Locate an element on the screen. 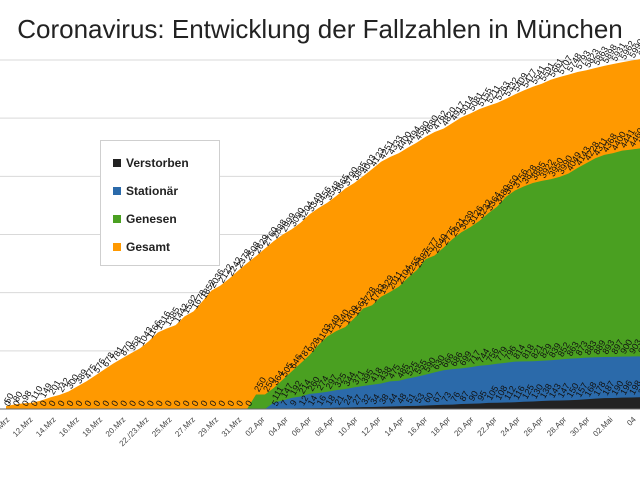  legend-item-gesamt: Gesamt is located at coordinates (141, 247).